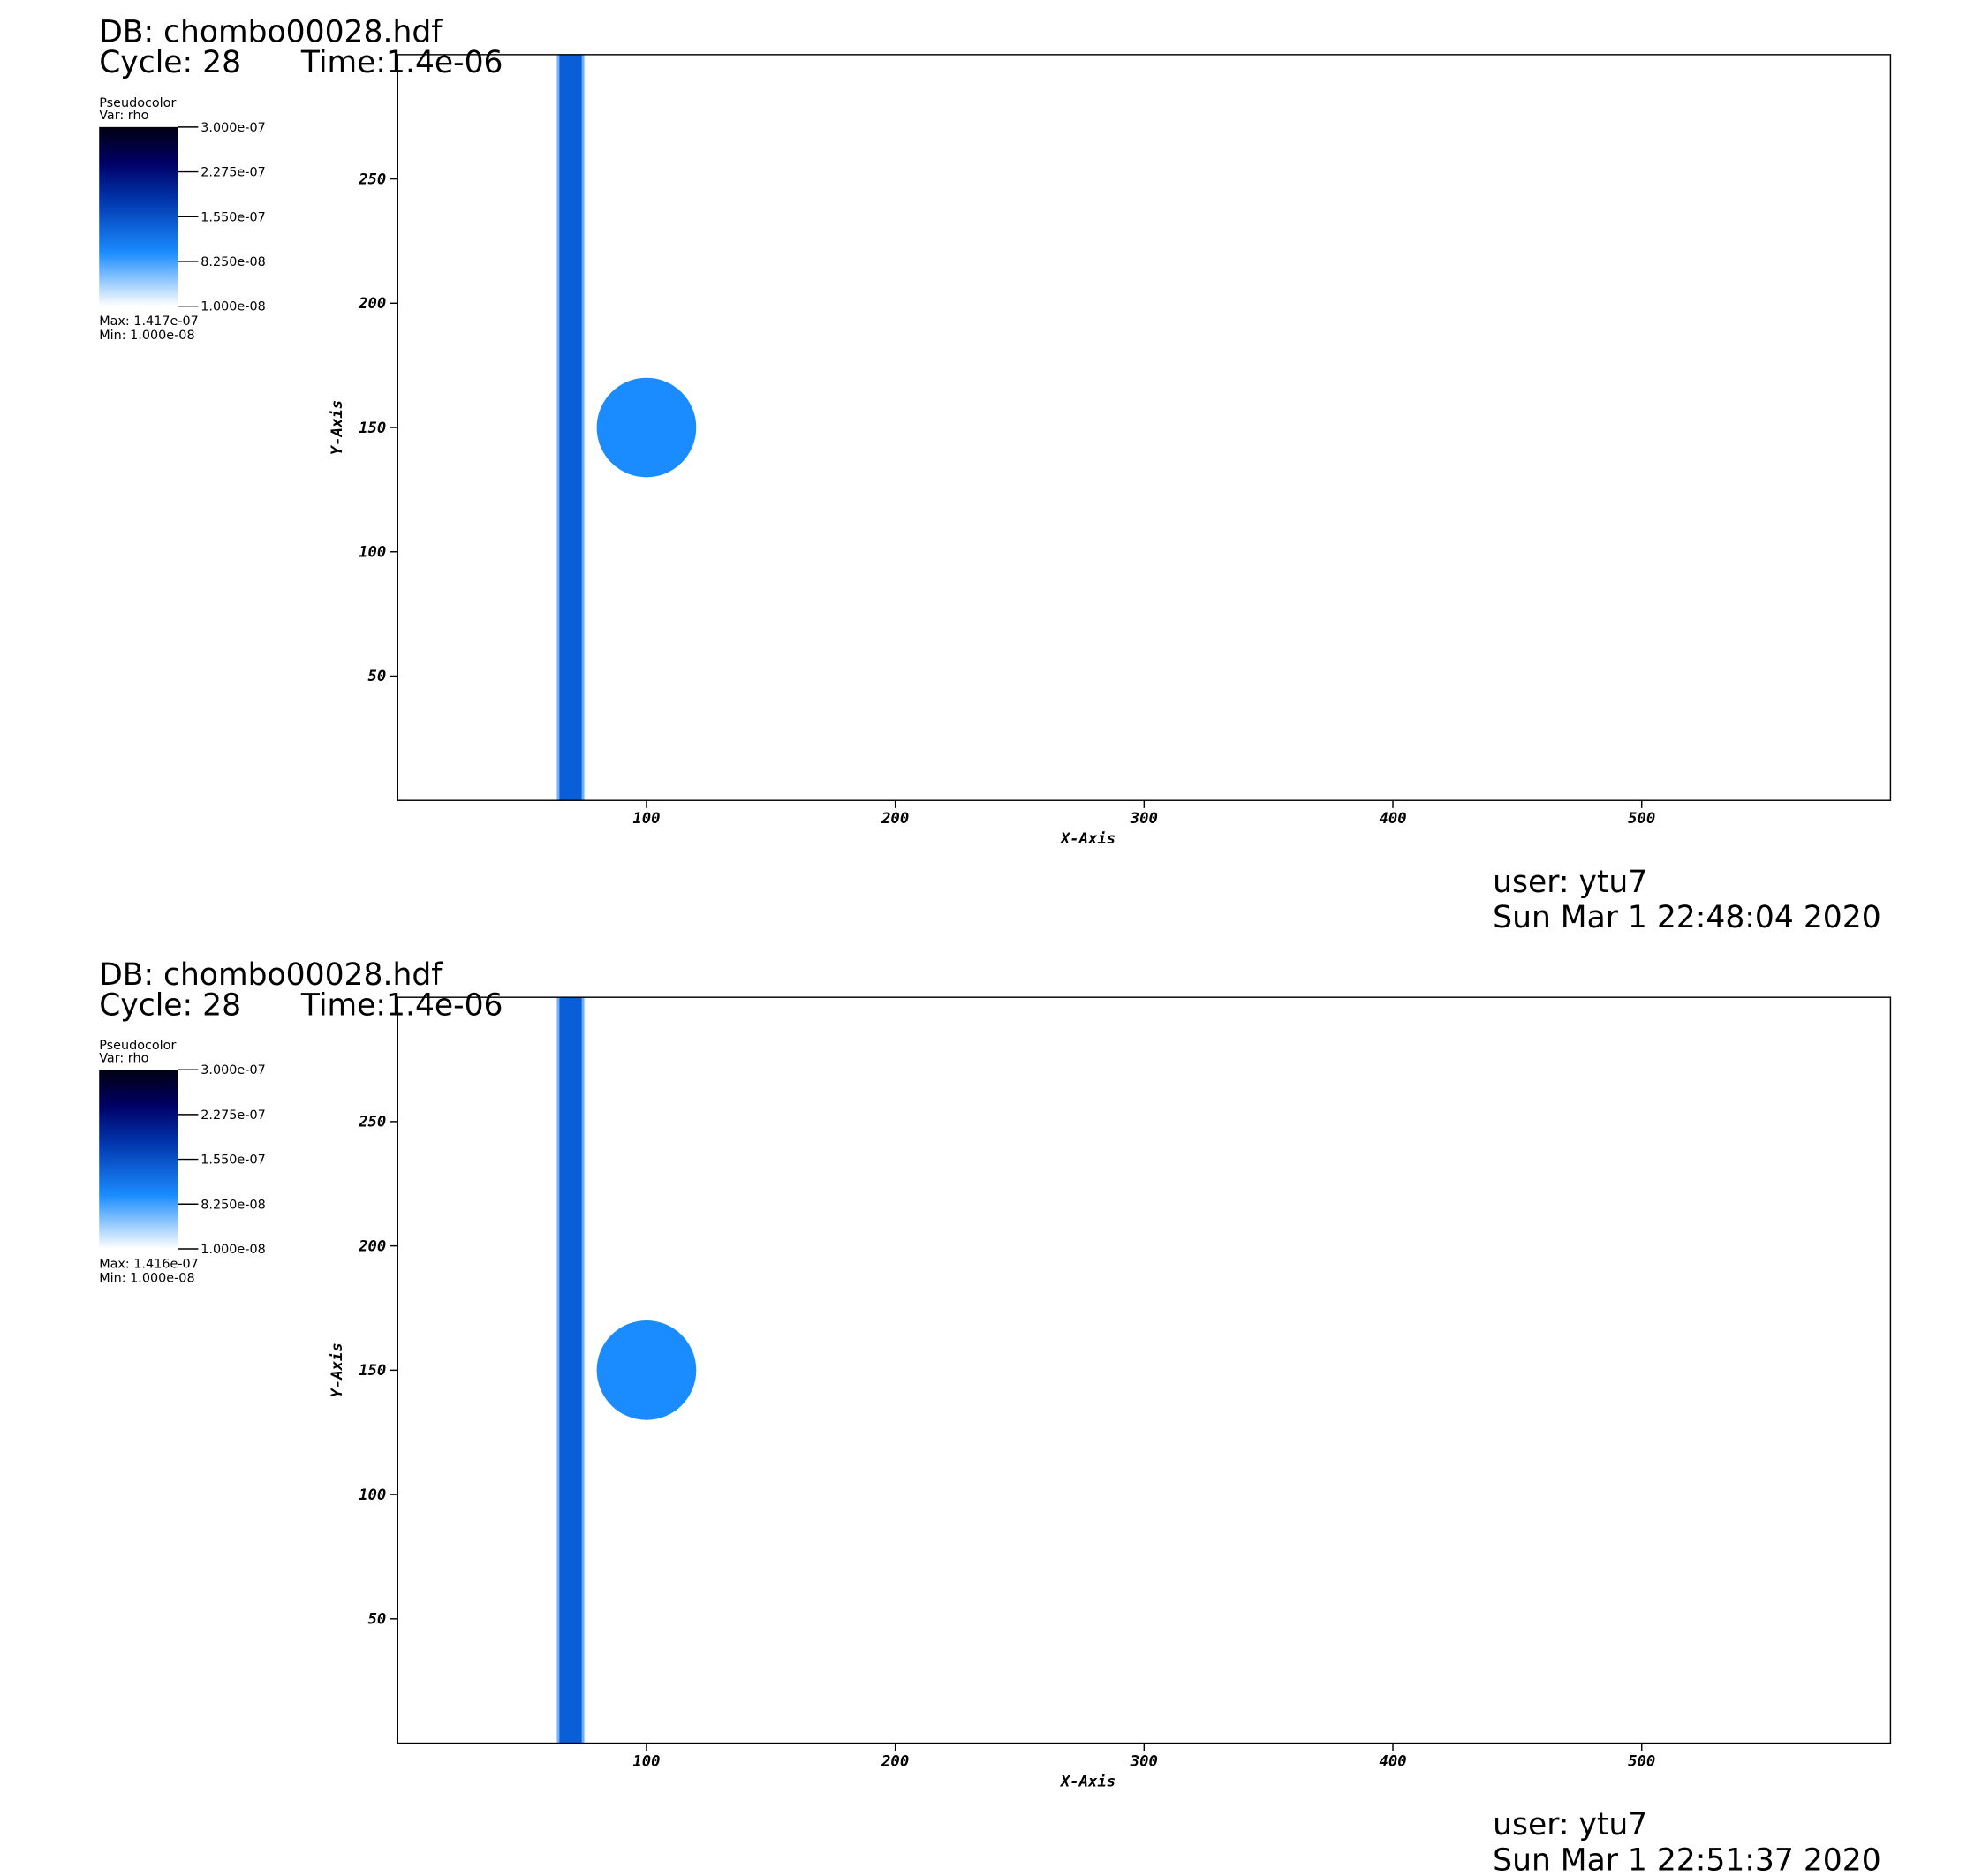 Image resolution: width=1982 pixels, height=1876 pixels. What do you see at coordinates (1687, 917) in the screenshot?
I see `date: Sun Mar 1 22:48:04 2020` at bounding box center [1687, 917].